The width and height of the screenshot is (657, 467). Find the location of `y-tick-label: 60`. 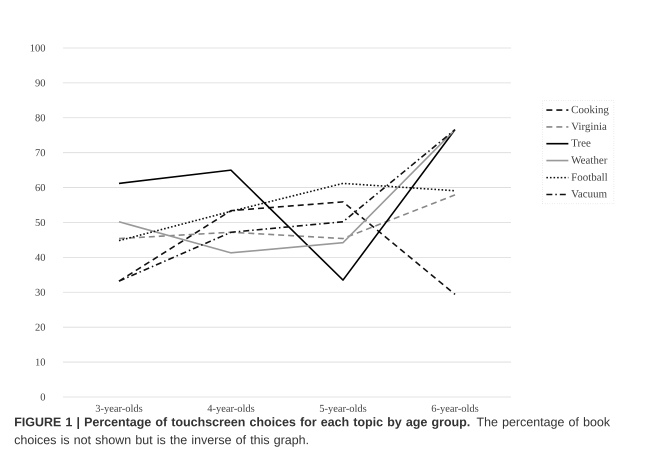

y-tick-label: 60 is located at coordinates (40, 188).